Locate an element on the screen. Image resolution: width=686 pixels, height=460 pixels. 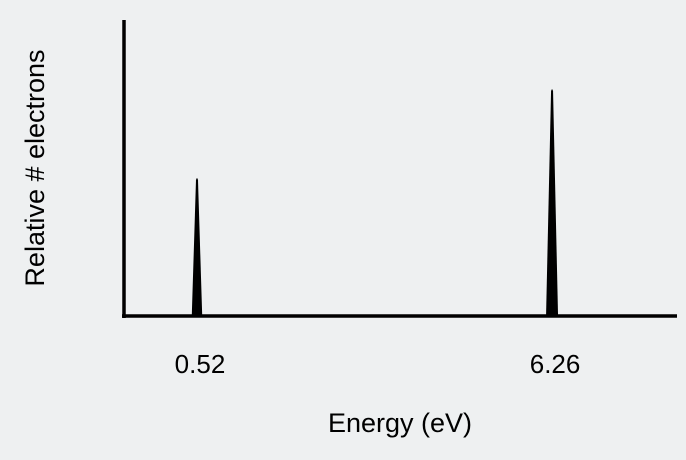
x-tick-labels: 0.52 6.26 is located at coordinates (378, 364).